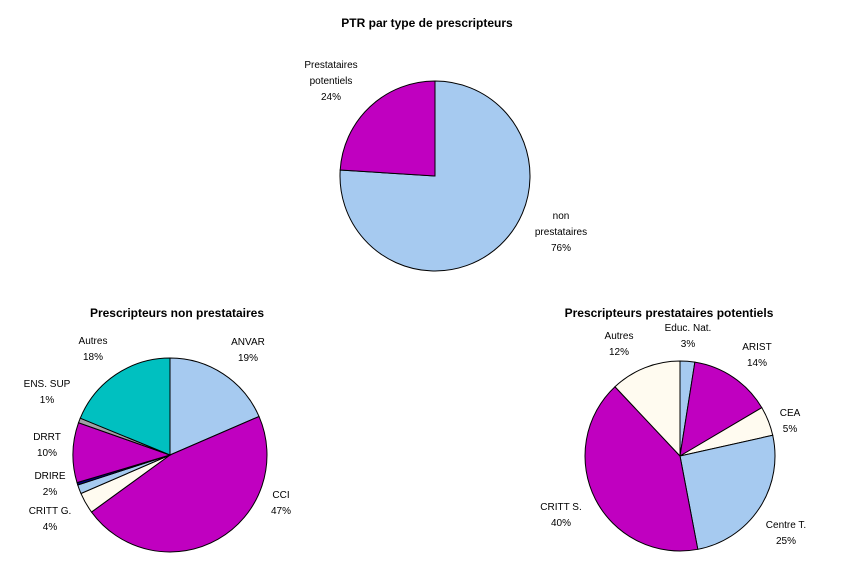  I want to click on pie-slice-non-prestataires, so click(435, 176).